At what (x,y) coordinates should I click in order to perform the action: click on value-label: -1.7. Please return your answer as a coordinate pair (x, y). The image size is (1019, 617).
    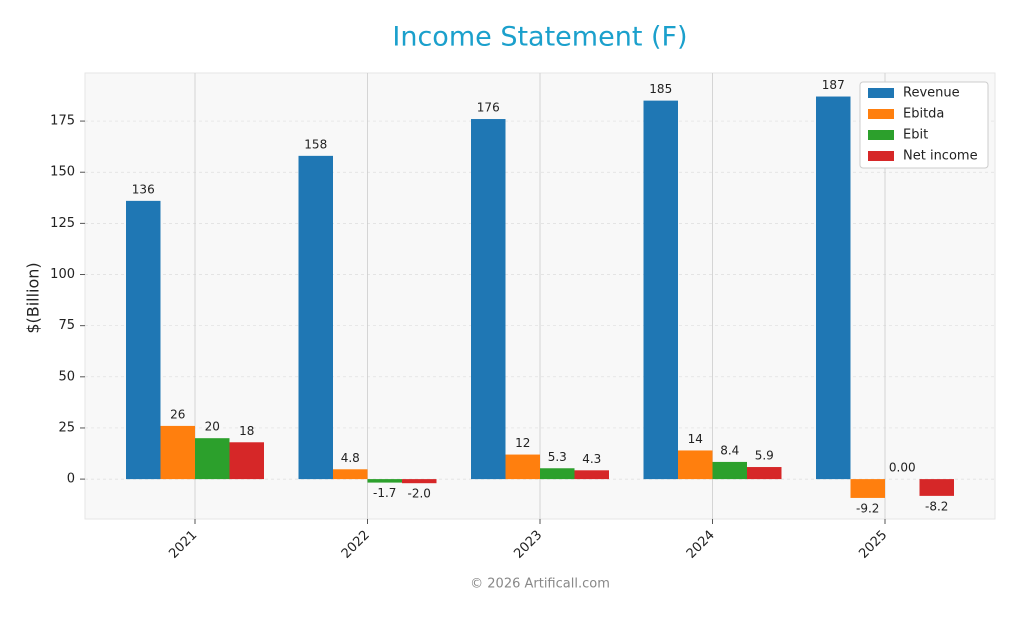
    Looking at the image, I should click on (384, 493).